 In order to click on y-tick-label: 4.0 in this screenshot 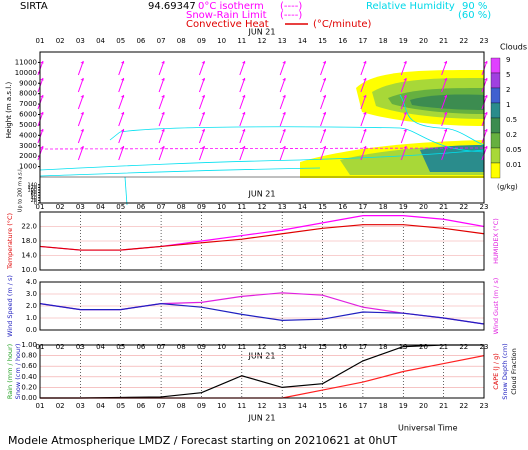, I will do `click(31, 282)`.